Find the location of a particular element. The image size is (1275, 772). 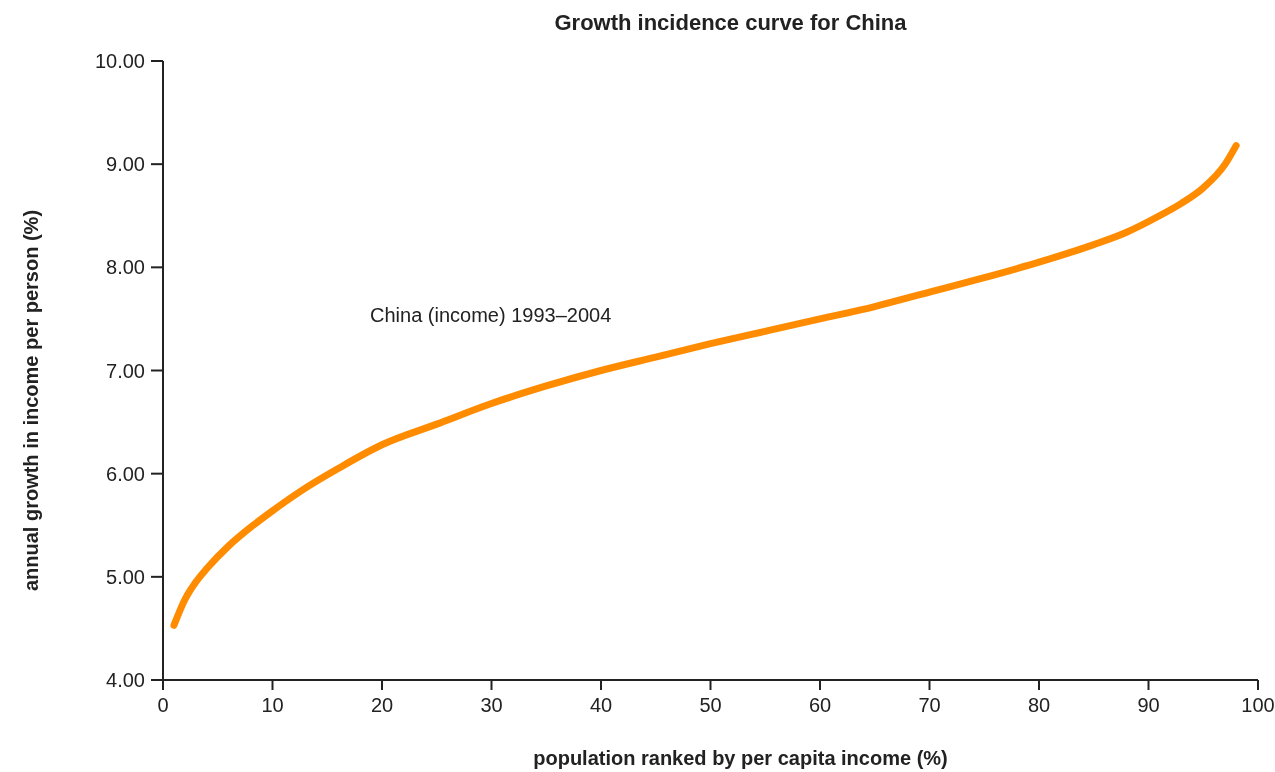

chart-title: Growth incidence curve for China is located at coordinates (731, 22).